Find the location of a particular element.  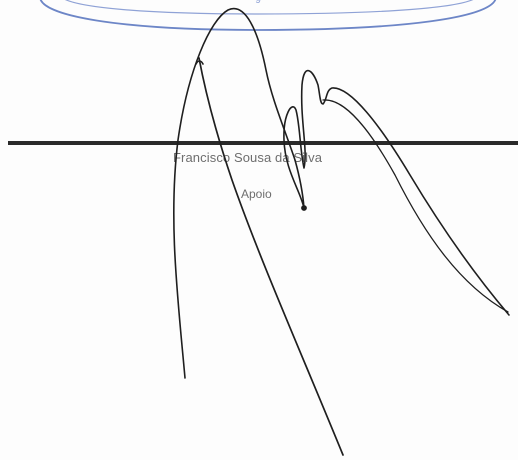

svg-text: 9 is located at coordinates (258, 3).